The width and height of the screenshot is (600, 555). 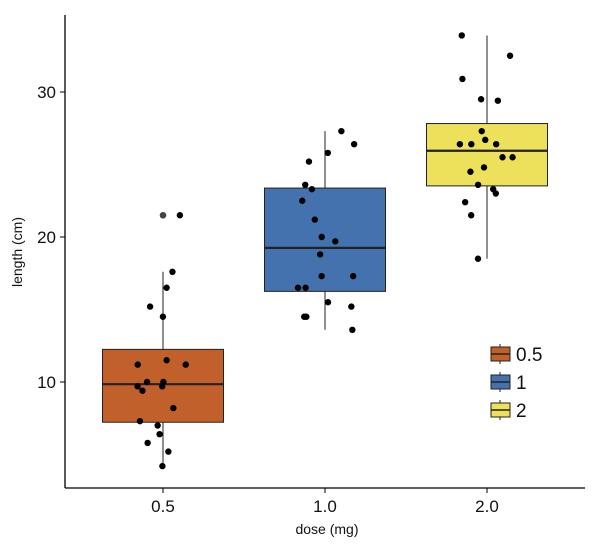 I want to click on x-tick-label: 1.0, so click(x=325, y=506).